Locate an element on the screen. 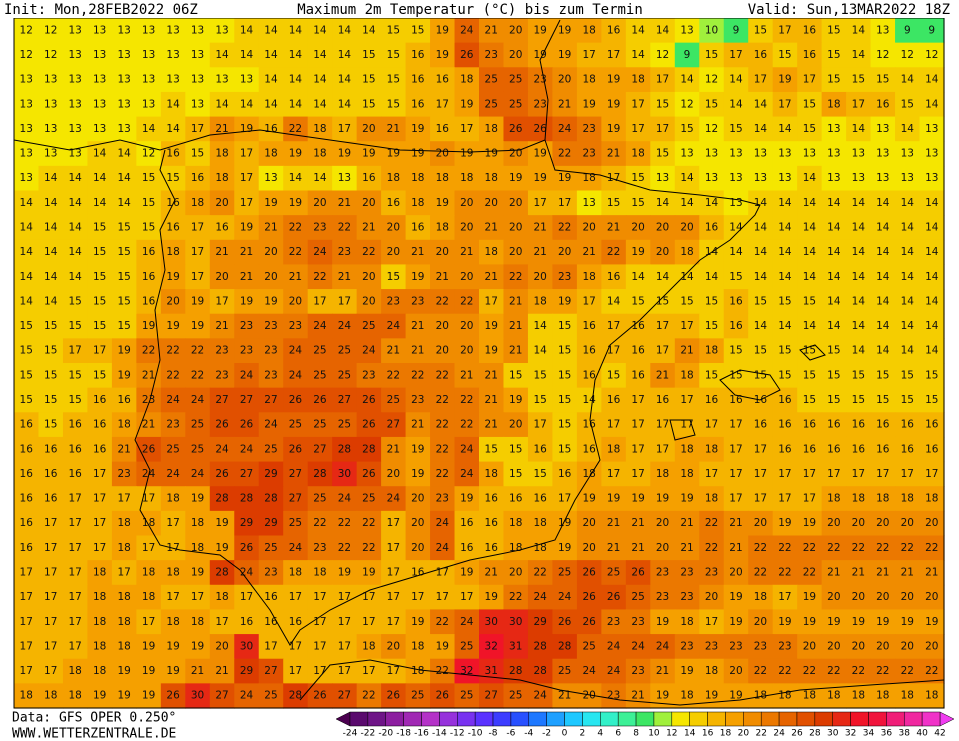 Image resolution: width=959 pixels, height=741 pixels. scale-swatch is located at coordinates (663, 719).